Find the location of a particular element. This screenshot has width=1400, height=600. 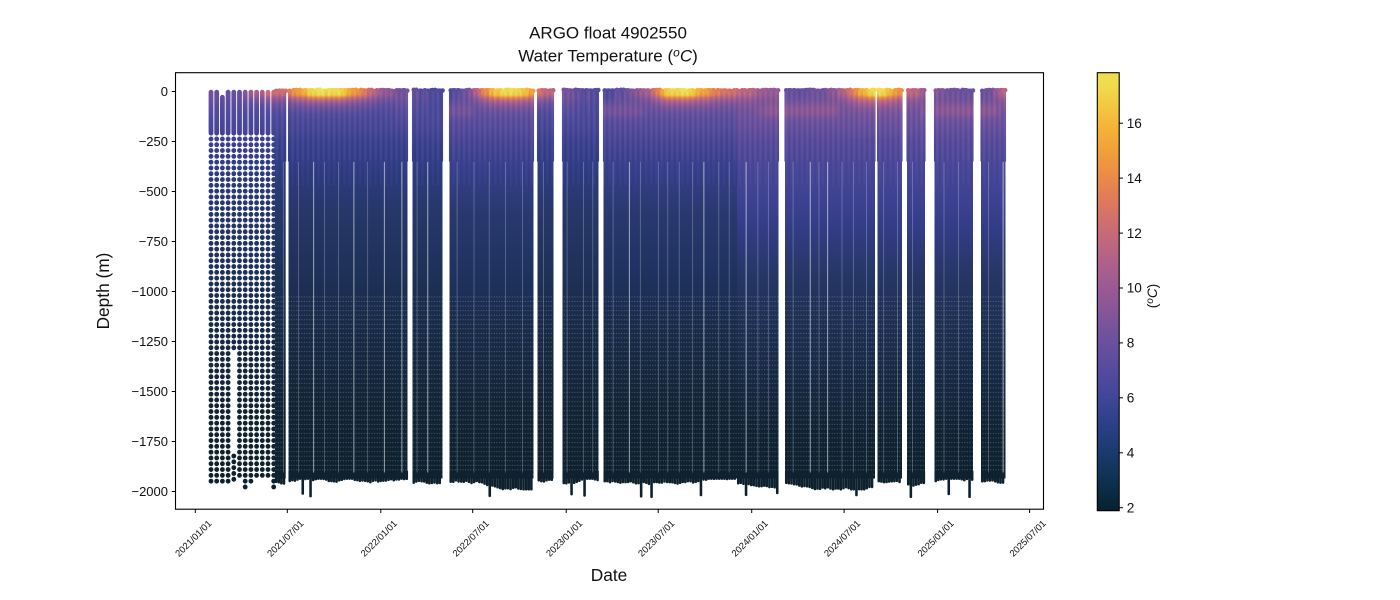

svg-text: Depth (m) is located at coordinates (103, 291).